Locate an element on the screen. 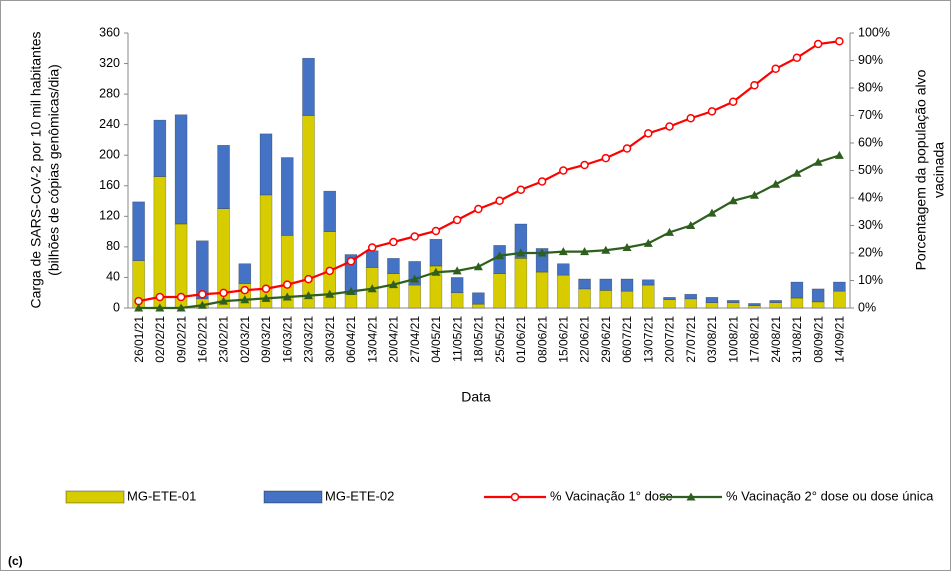  y2-tick-label: 50% is located at coordinates (870, 170).